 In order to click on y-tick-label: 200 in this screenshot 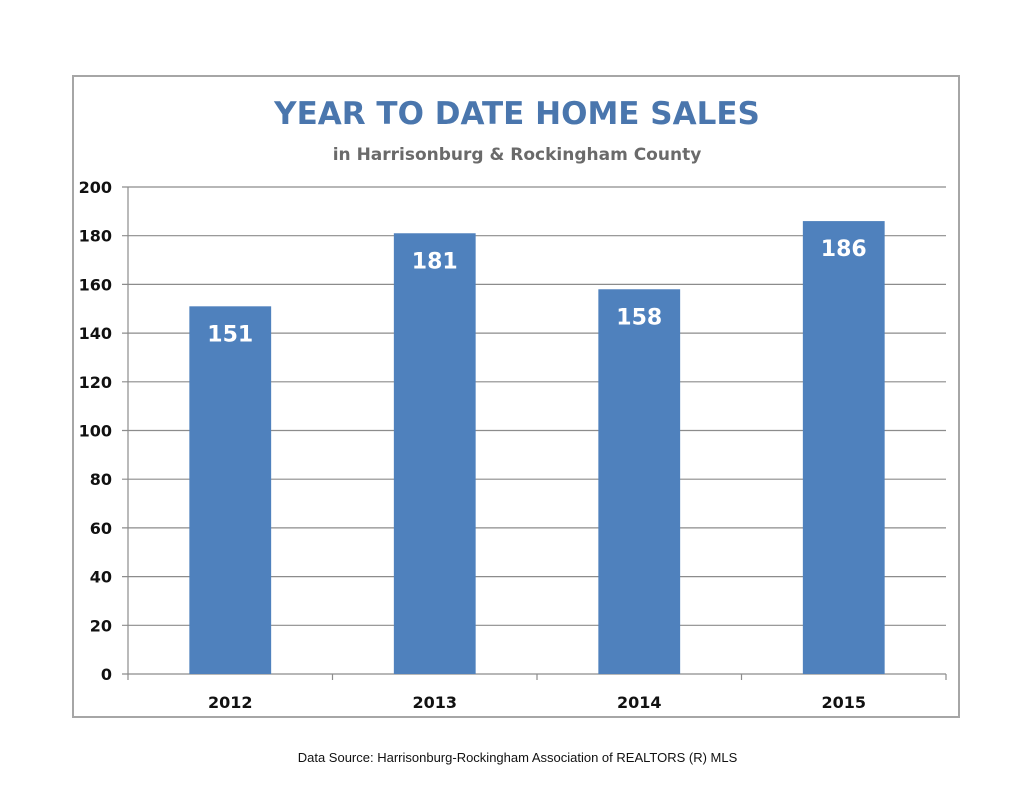, I will do `click(95, 187)`.